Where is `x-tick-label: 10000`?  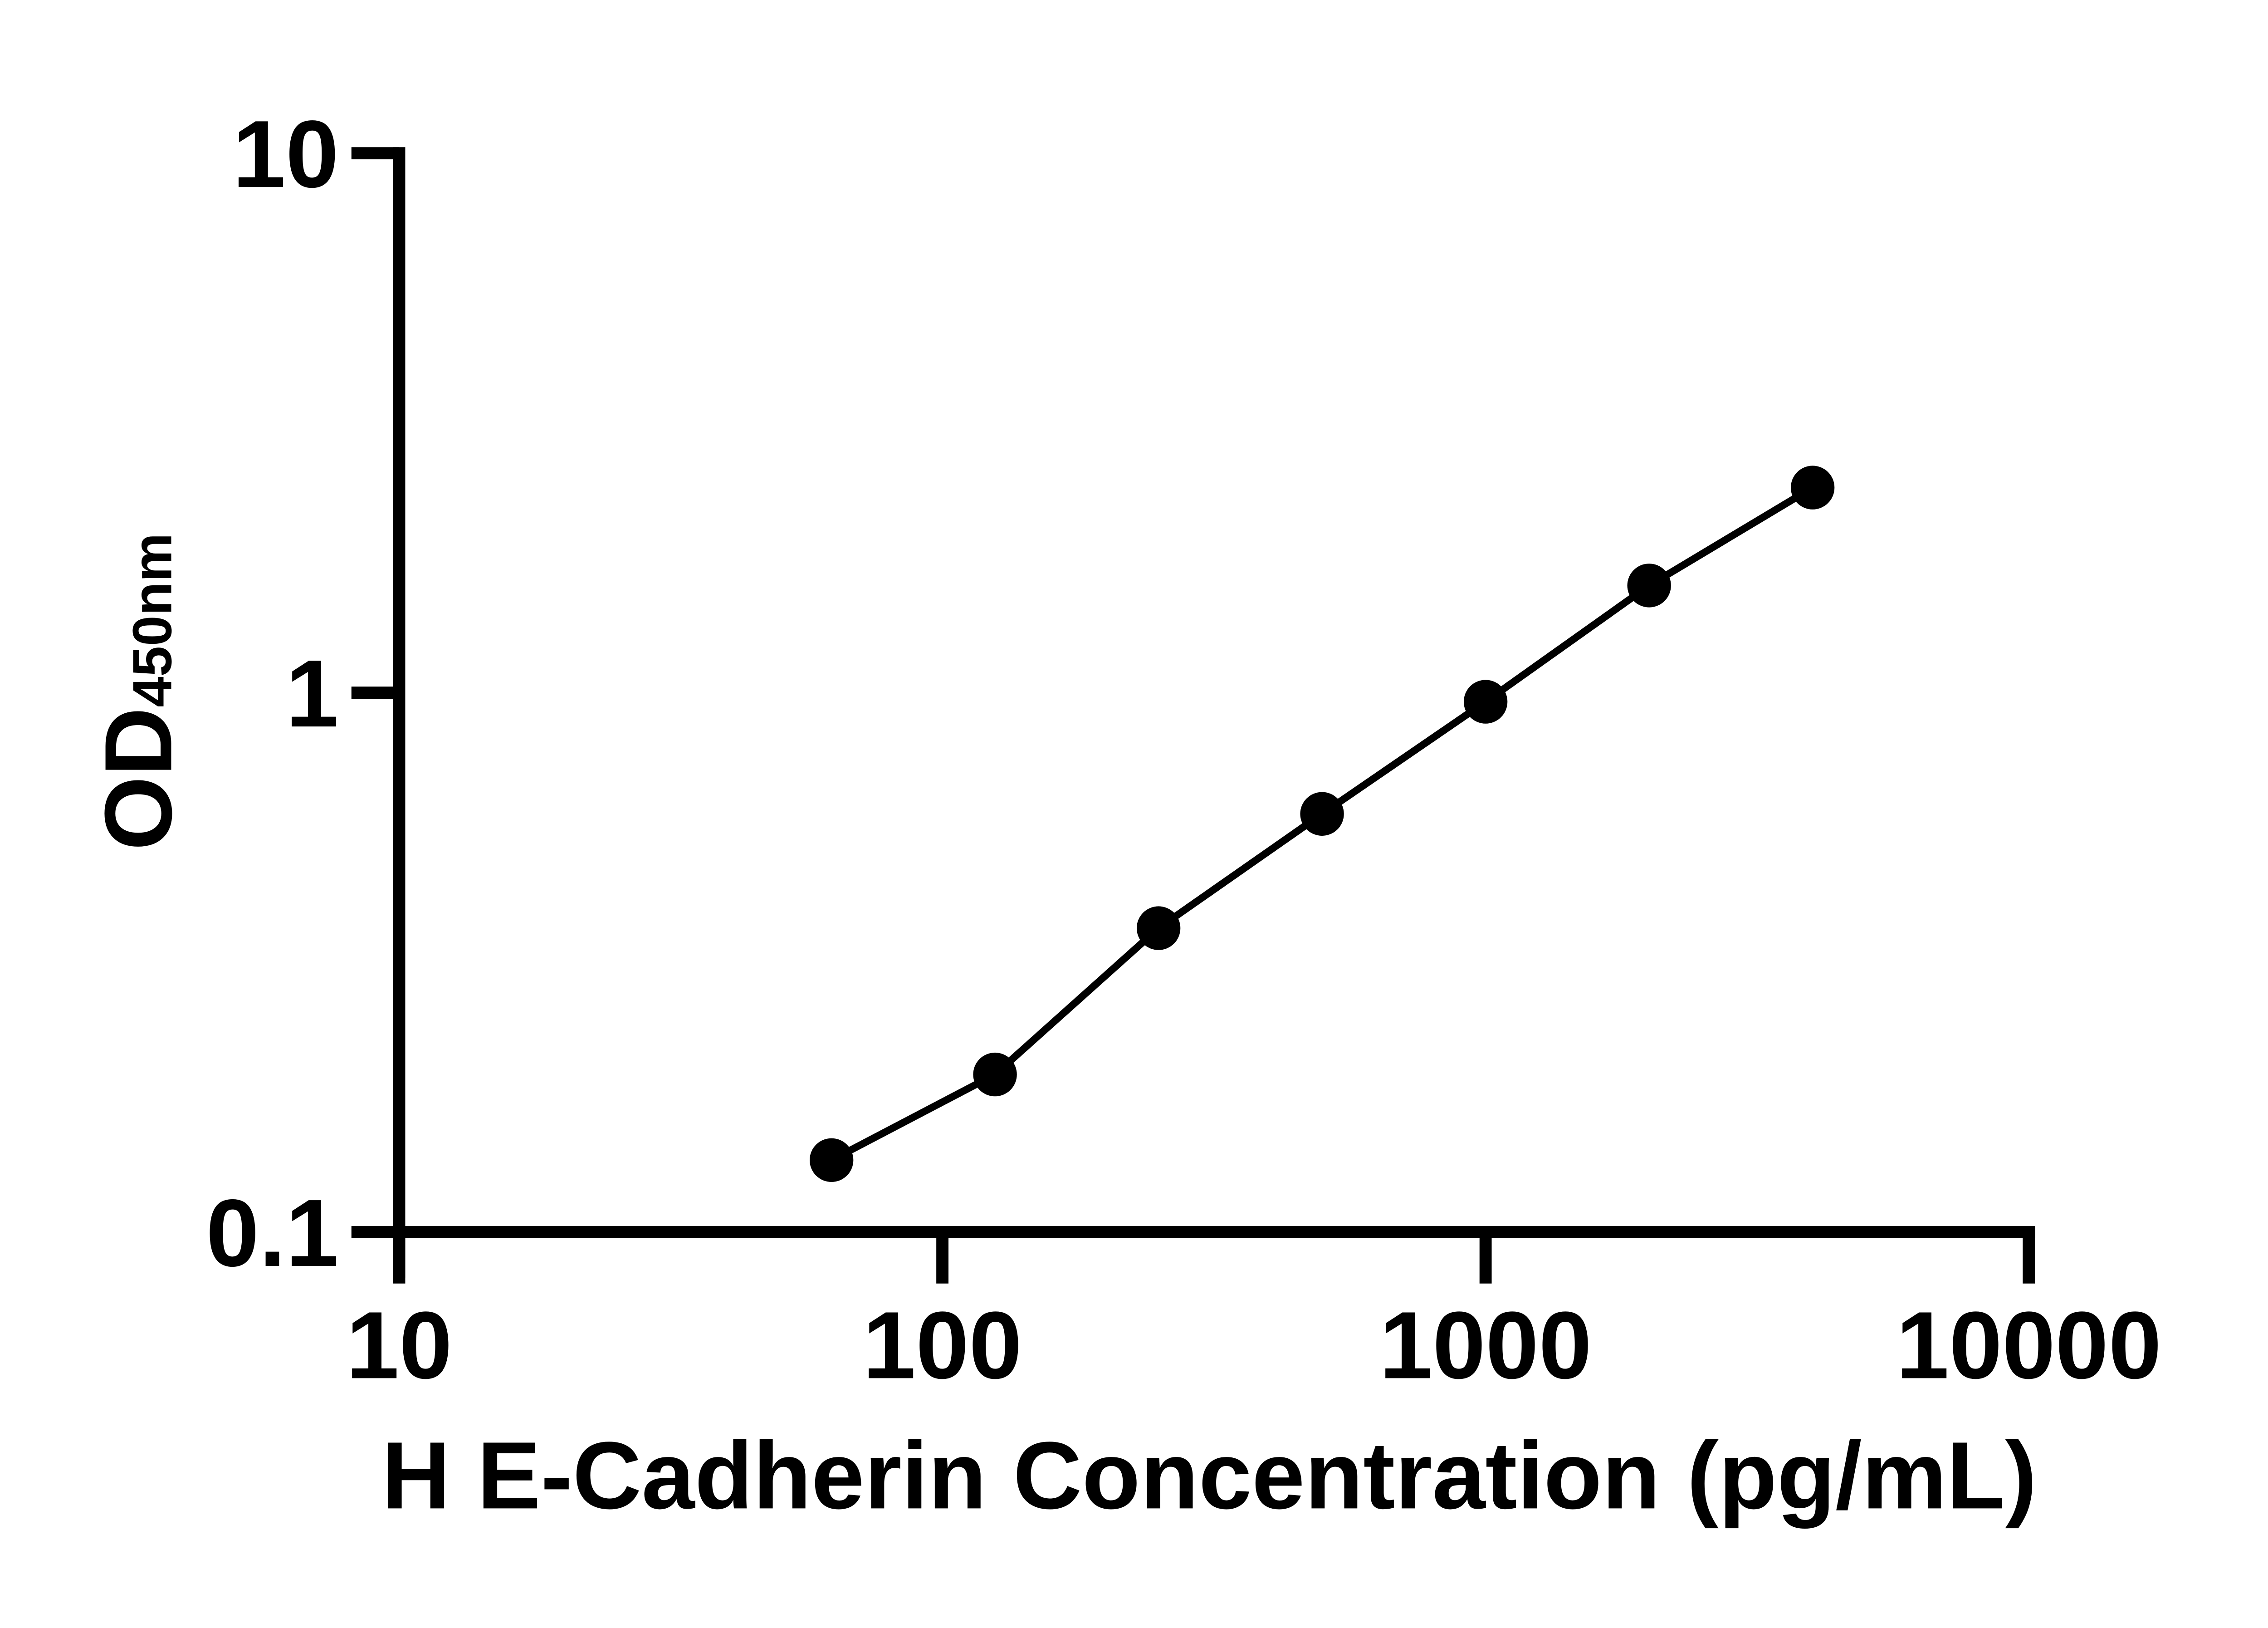 x-tick-label: 10000 is located at coordinates (2029, 1344).